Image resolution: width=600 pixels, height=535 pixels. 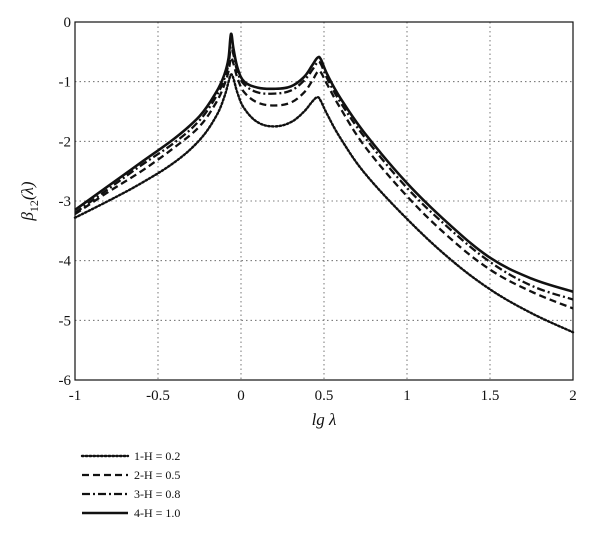 I want to click on x-tick-label: 0.5, so click(x=324, y=396).